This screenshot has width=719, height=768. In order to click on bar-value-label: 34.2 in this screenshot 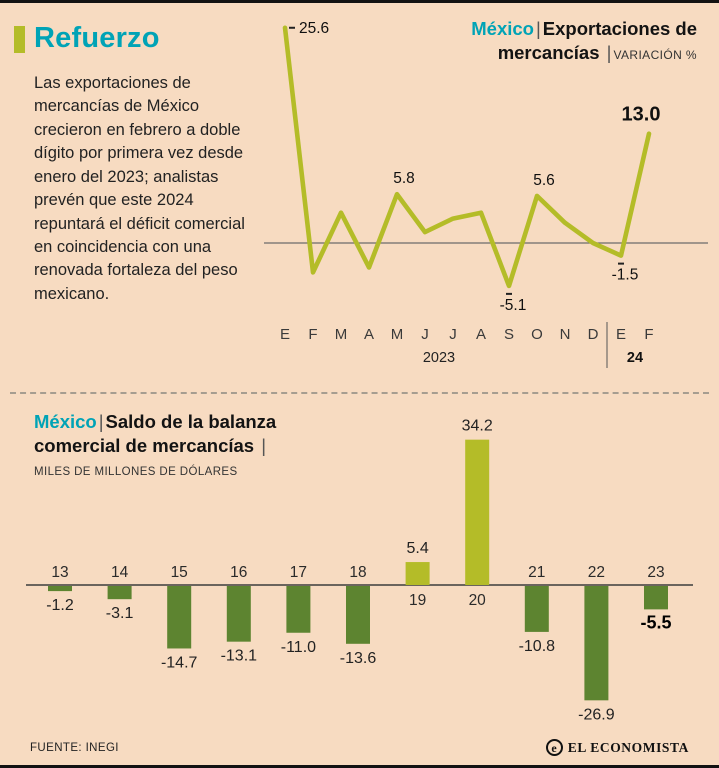, I will do `click(477, 426)`.